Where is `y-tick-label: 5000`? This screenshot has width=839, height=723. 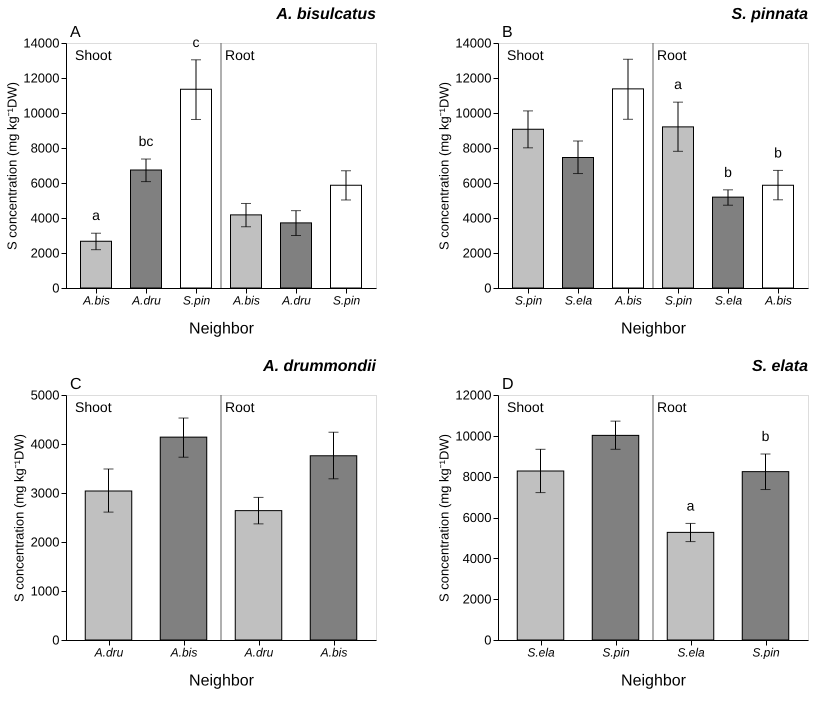
y-tick-label: 5000 is located at coordinates (45, 395).